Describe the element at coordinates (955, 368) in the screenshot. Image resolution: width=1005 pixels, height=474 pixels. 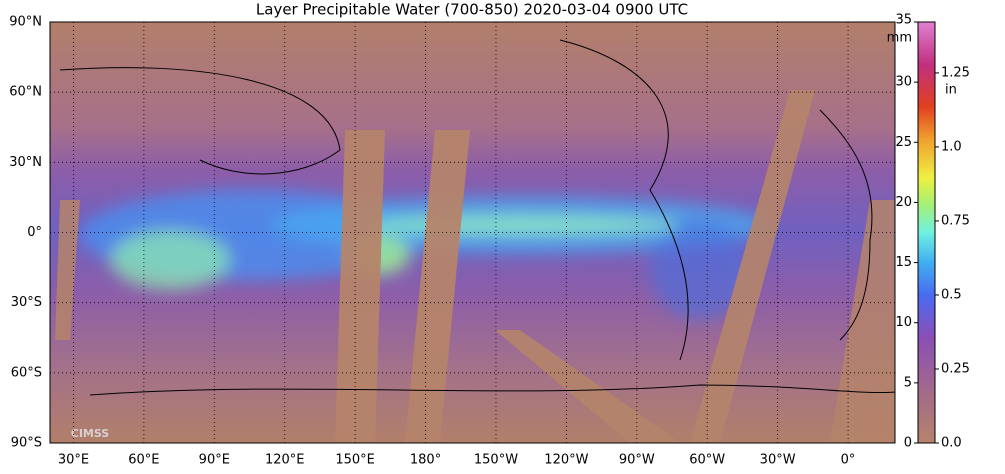
I see `in-tick-label: 0.25` at that location.